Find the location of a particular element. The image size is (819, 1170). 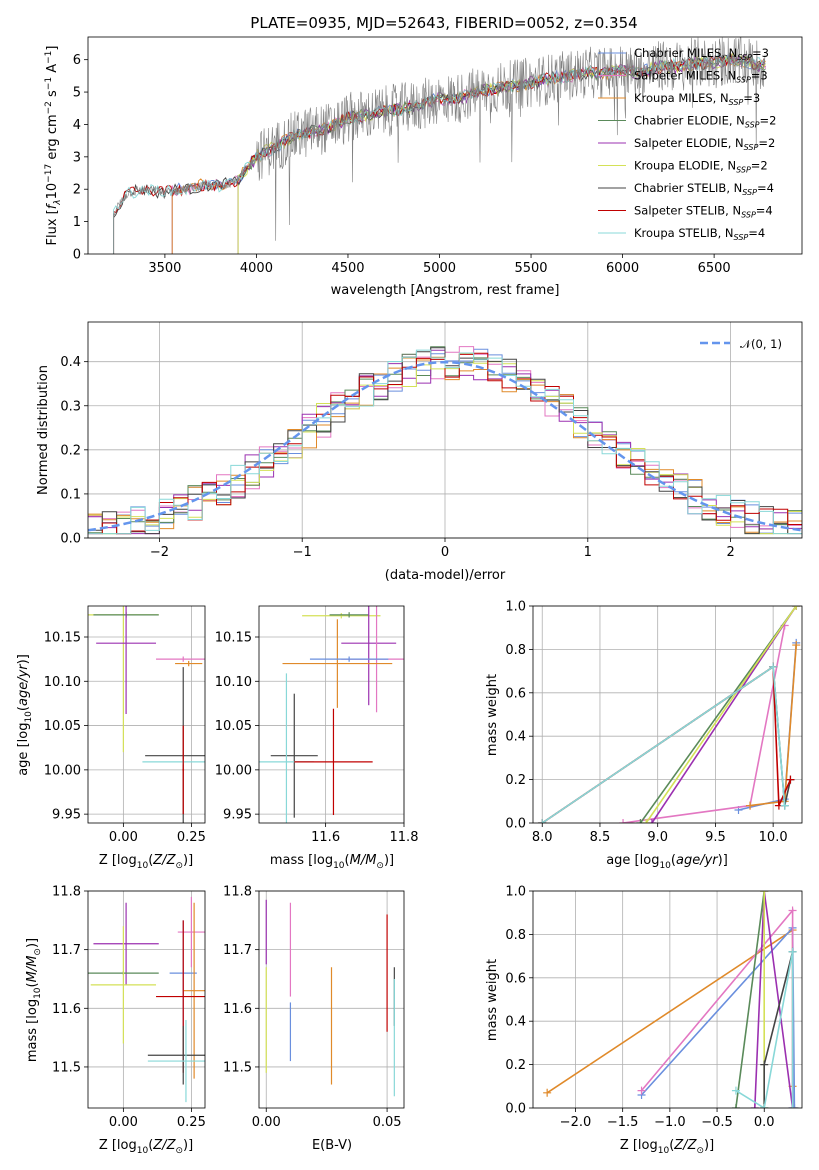

x-tick-label: 5500 is located at coordinates (530, 268).